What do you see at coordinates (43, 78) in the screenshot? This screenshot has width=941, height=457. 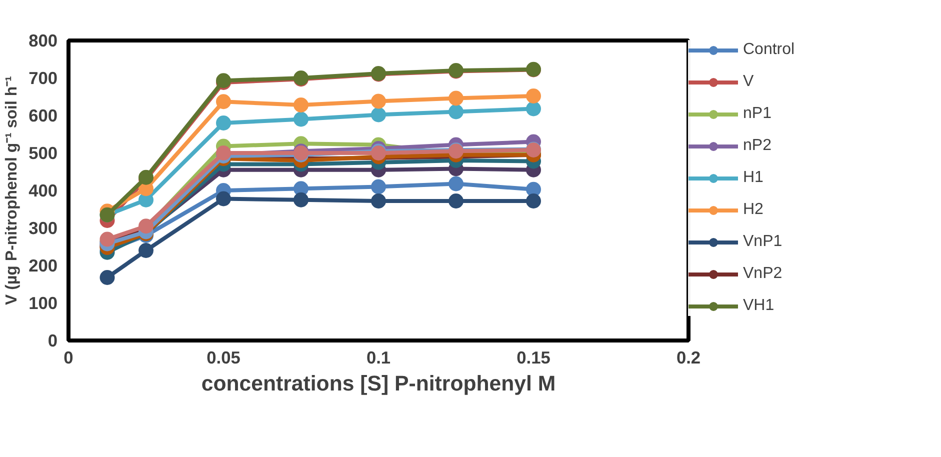 I see `y-tick-label: 700` at bounding box center [43, 78].